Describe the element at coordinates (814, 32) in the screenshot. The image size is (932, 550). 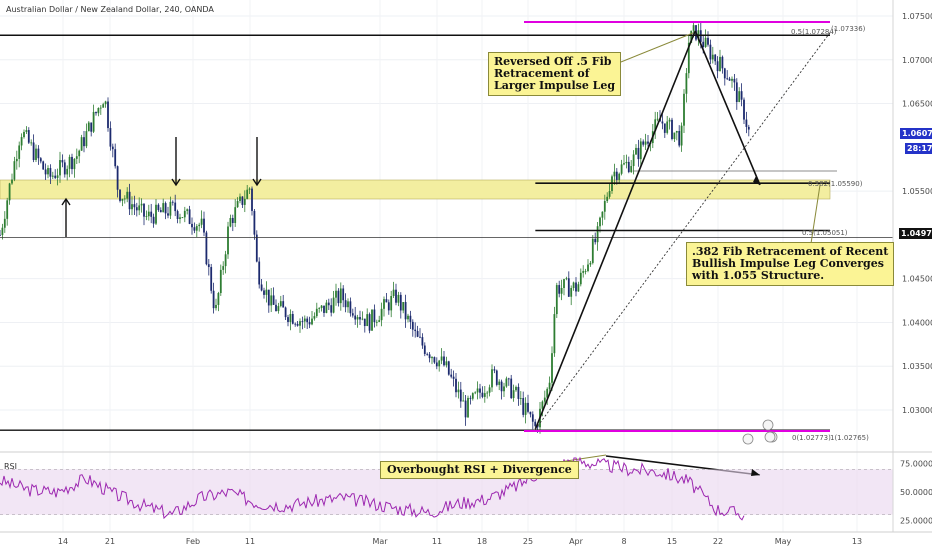
I see `fib-label-05-top: 0.5(1.07284)` at that location.